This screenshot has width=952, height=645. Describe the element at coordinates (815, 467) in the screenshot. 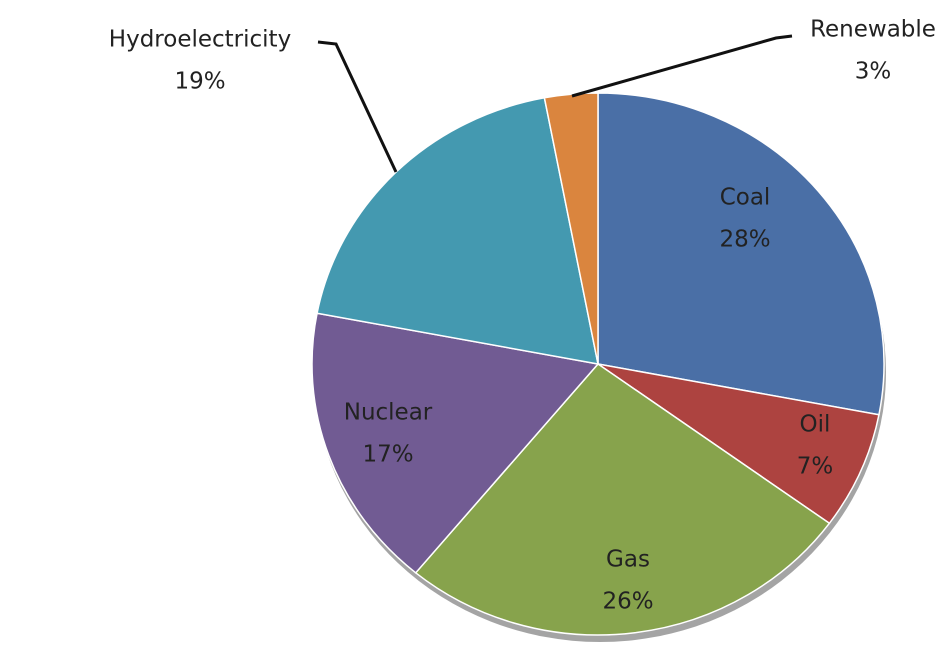

I see `value-label: 7%` at that location.